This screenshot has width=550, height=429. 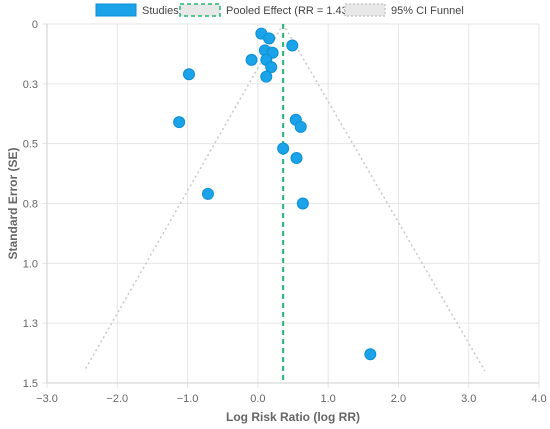 I want to click on x-tick-label: −1.0, so click(x=188, y=399).